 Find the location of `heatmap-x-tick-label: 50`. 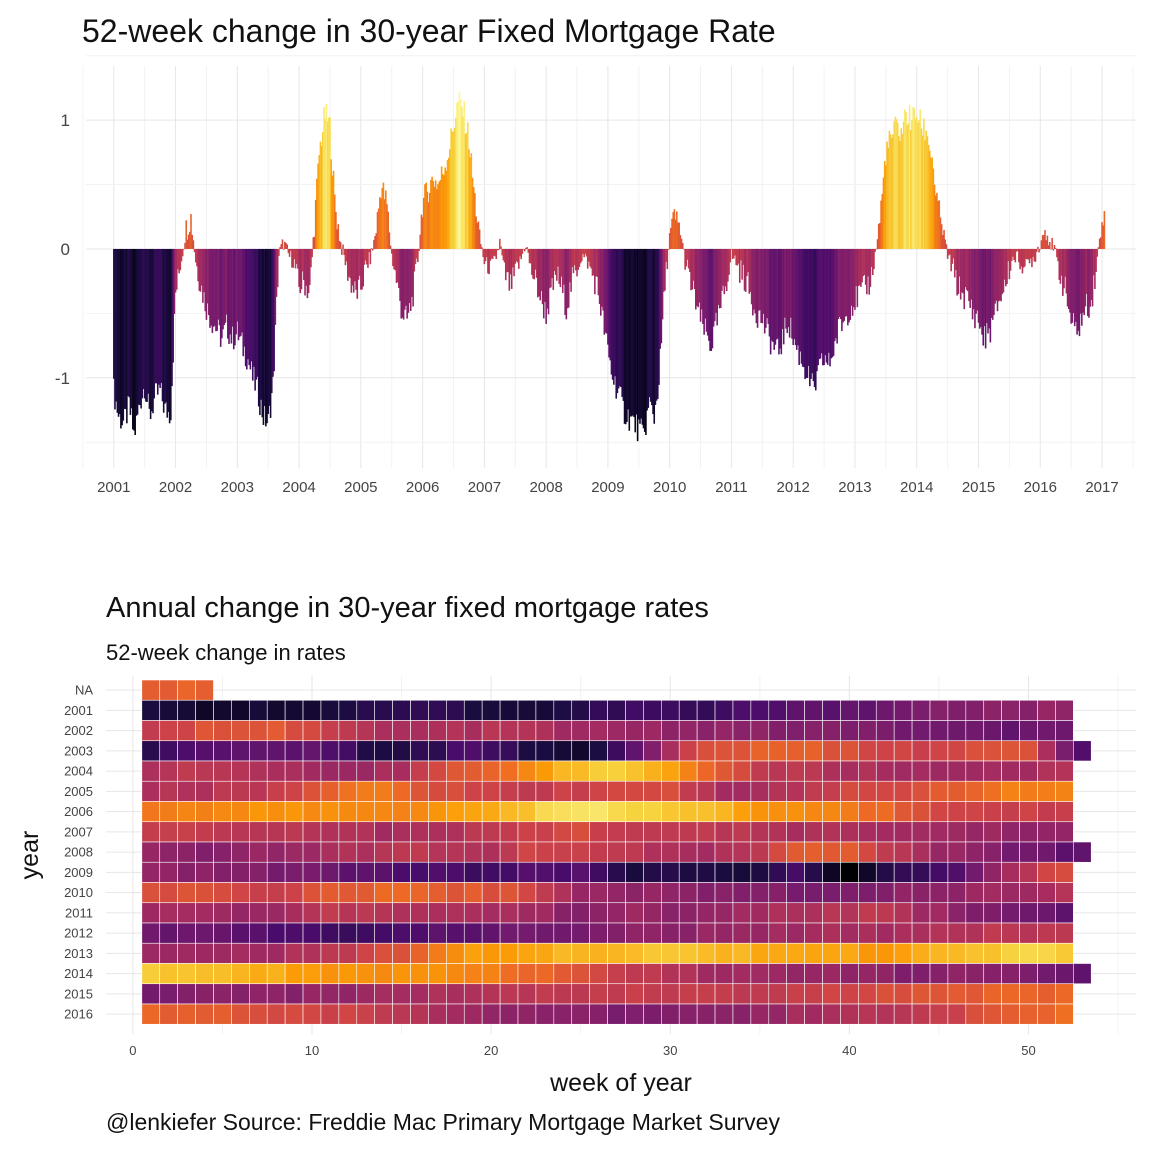

heatmap-x-tick-label: 50 is located at coordinates (1028, 1050).